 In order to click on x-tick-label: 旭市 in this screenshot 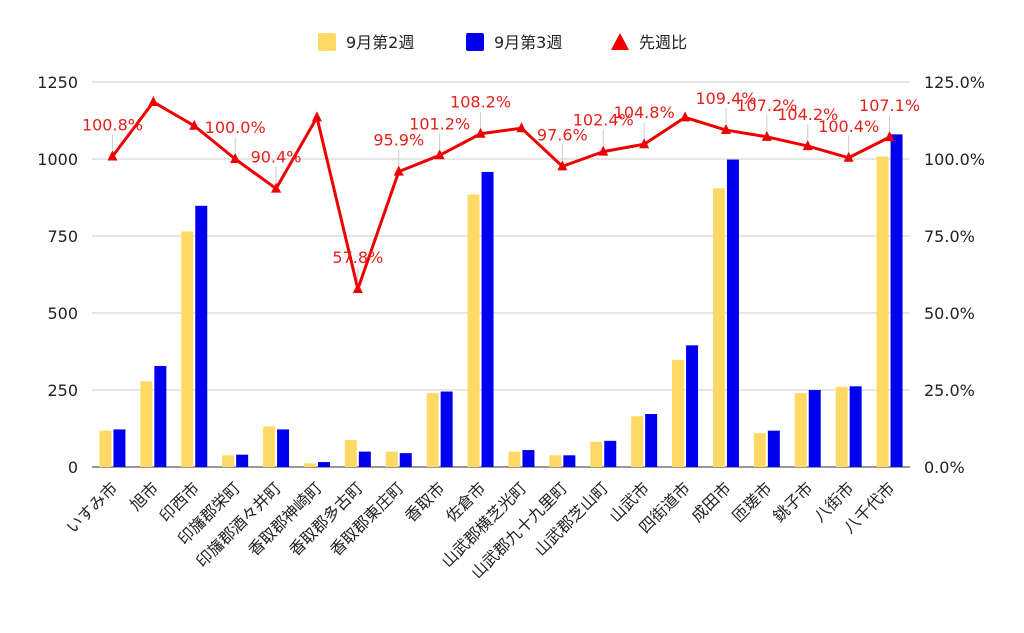, I will do `click(144, 496)`.